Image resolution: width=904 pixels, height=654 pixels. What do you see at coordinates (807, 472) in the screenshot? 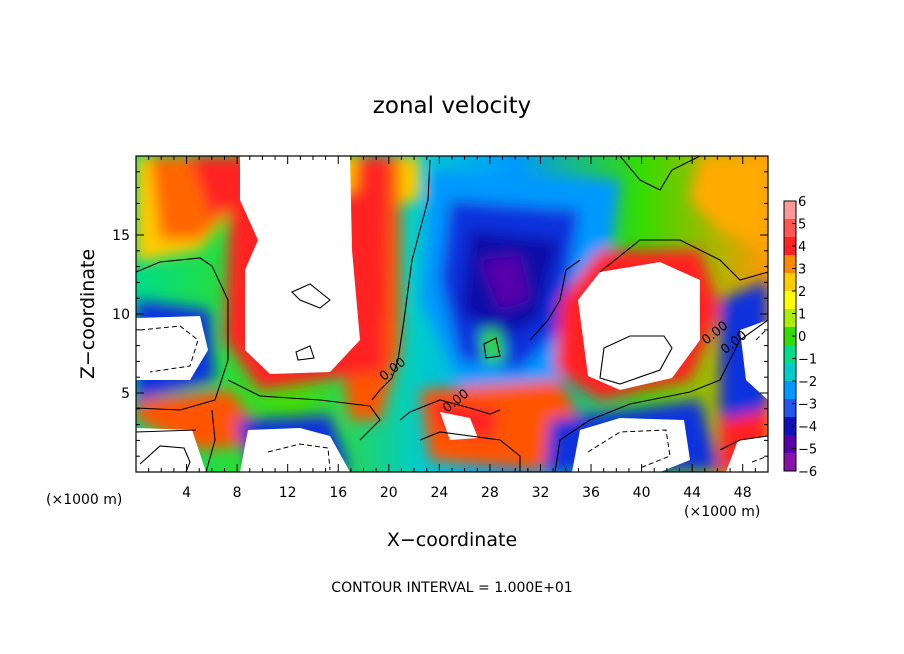
I see `colorbar-label: −6` at bounding box center [807, 472].